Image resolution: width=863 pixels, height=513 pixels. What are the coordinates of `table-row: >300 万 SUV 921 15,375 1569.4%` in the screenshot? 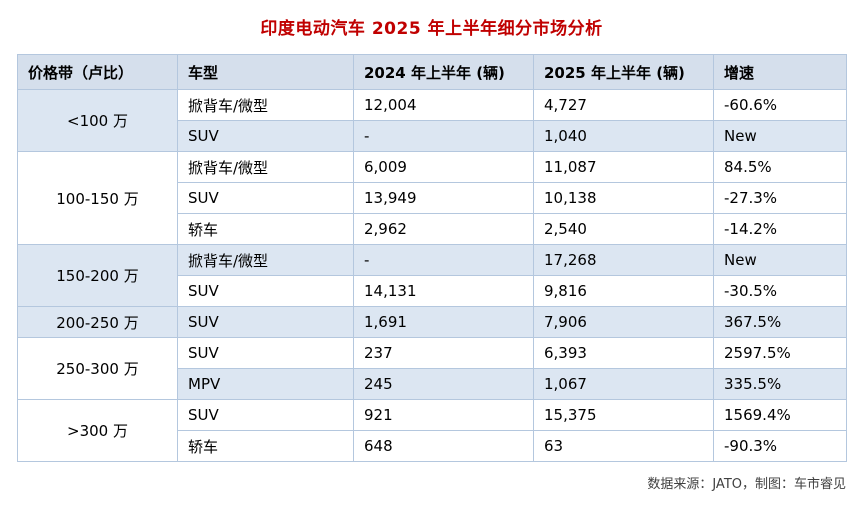 It's located at (432, 430).